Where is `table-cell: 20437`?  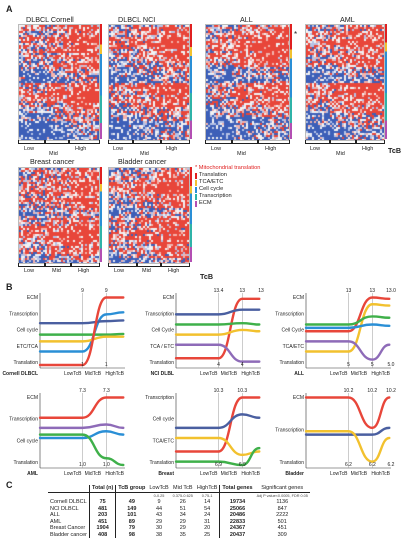 table-cell: 20437 is located at coordinates (237, 534).